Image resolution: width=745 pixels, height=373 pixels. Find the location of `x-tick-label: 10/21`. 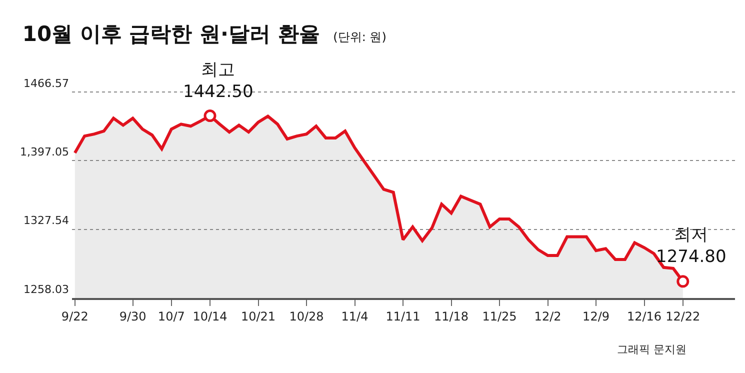

x-tick-label: 10/21 is located at coordinates (258, 316).